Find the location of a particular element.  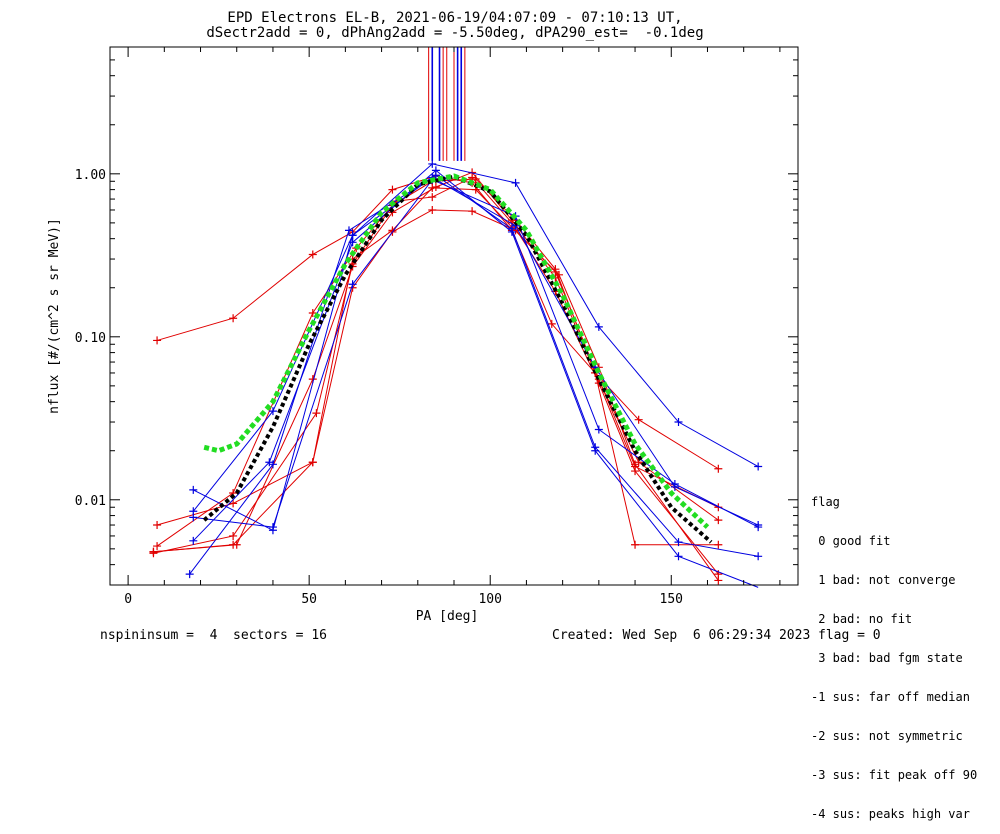

legend-title: flag is located at coordinates (825, 502).